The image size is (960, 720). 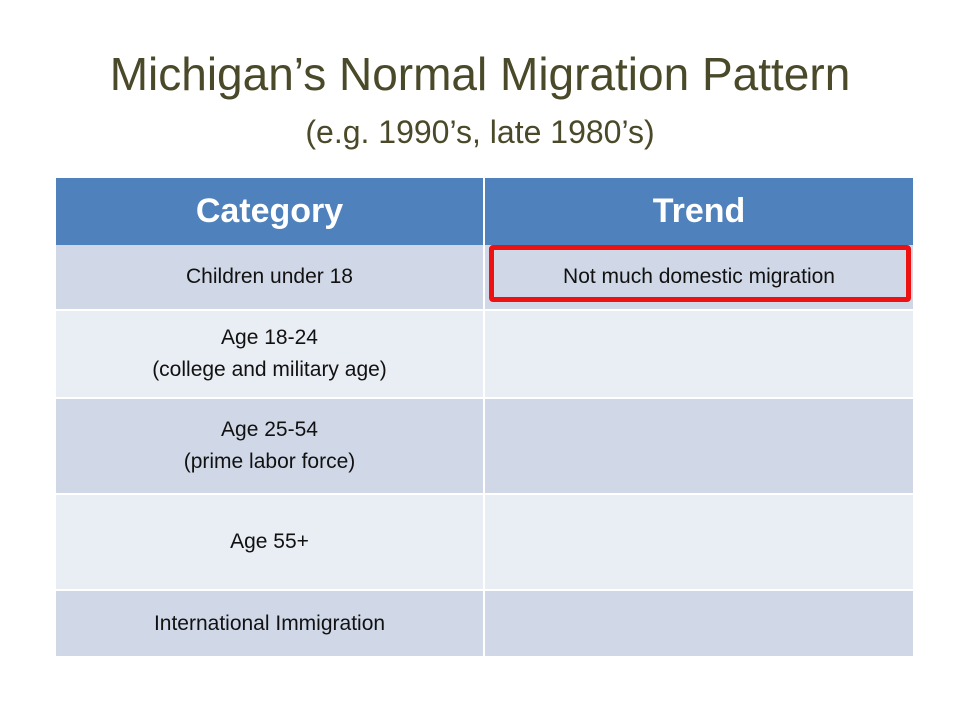 I want to click on category-sublabel: (college and military age), so click(x=269, y=369).